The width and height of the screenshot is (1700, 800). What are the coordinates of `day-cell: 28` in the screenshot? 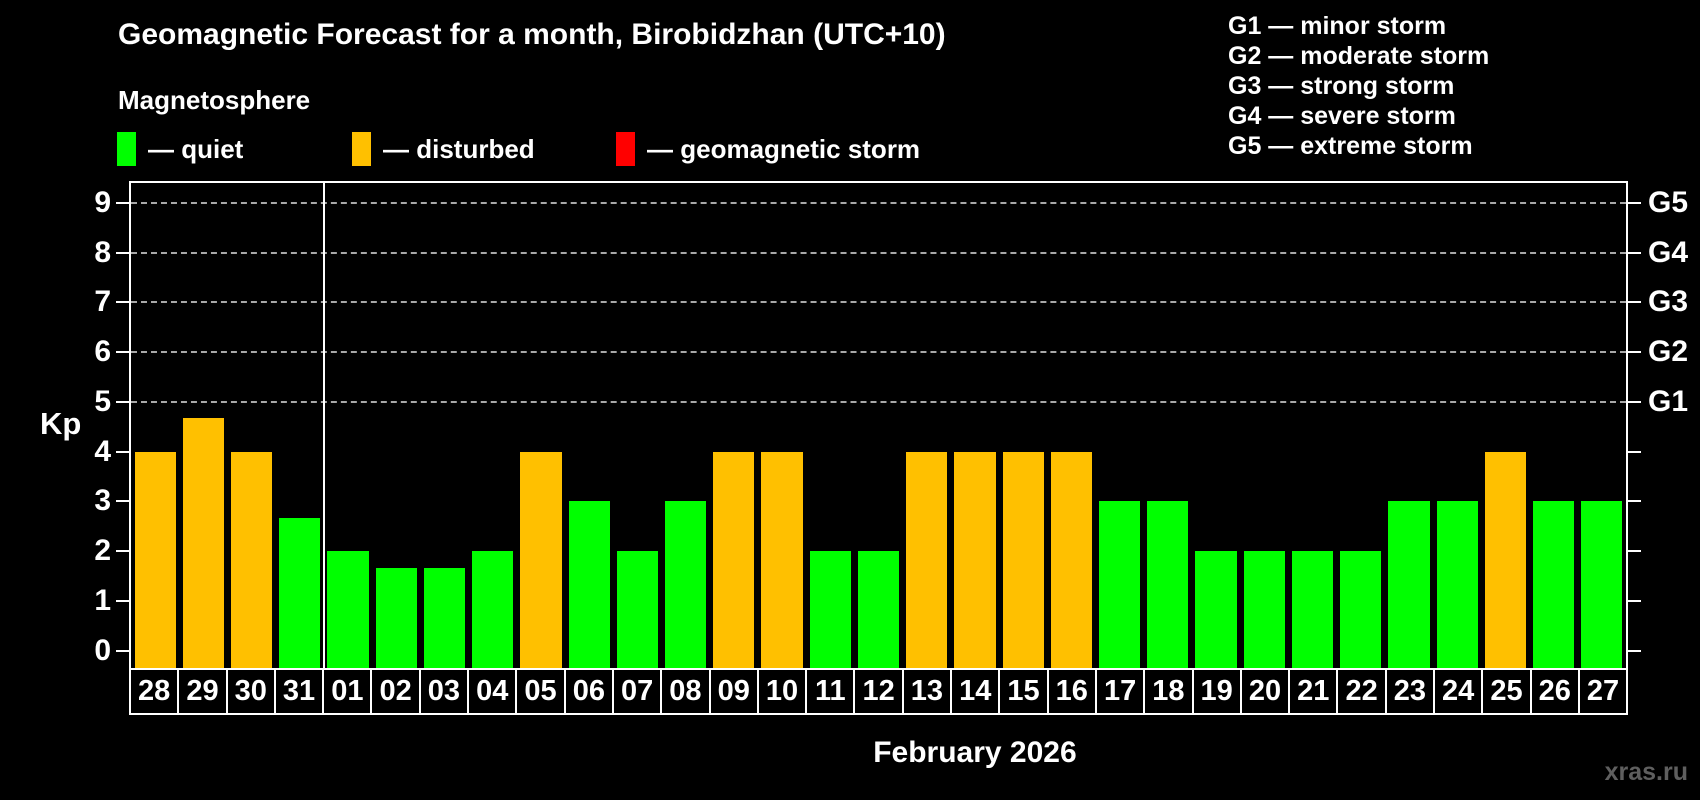 It's located at (155, 691).